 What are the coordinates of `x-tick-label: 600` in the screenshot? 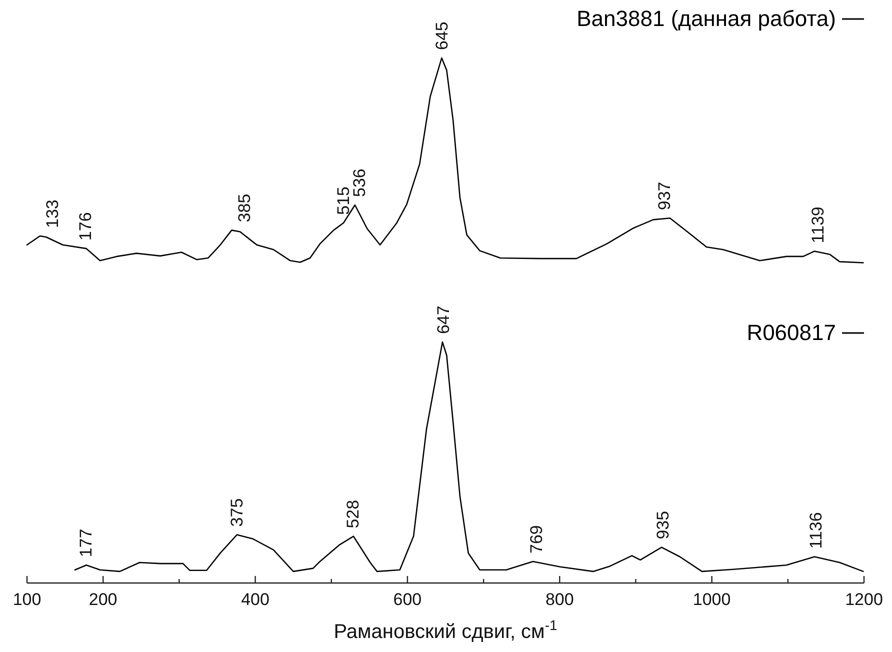 It's located at (407, 599).